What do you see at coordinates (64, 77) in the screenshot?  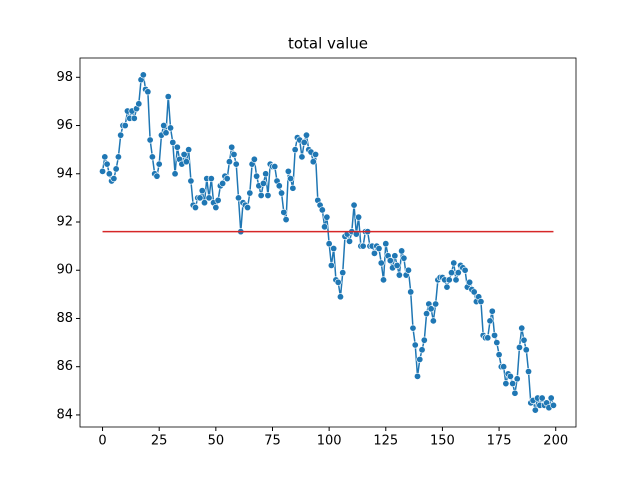 I see `y-tick-label: 98` at bounding box center [64, 77].